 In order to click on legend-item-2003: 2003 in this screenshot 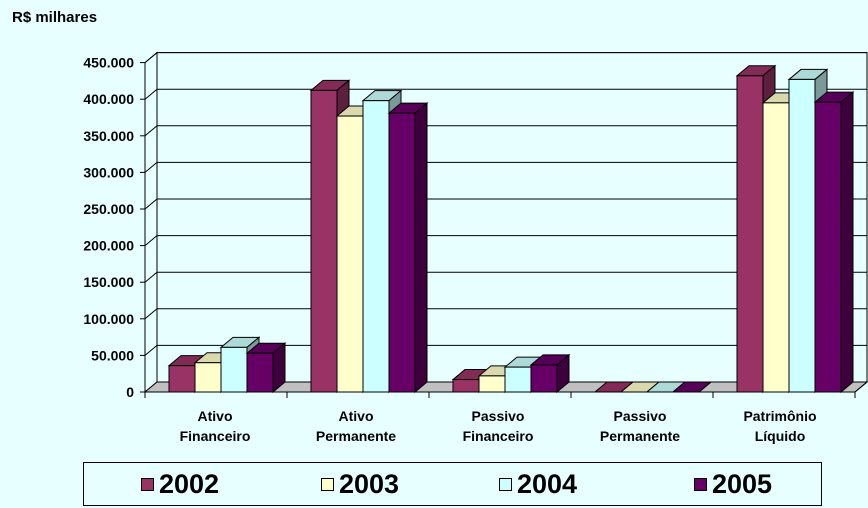, I will do `click(360, 484)`.